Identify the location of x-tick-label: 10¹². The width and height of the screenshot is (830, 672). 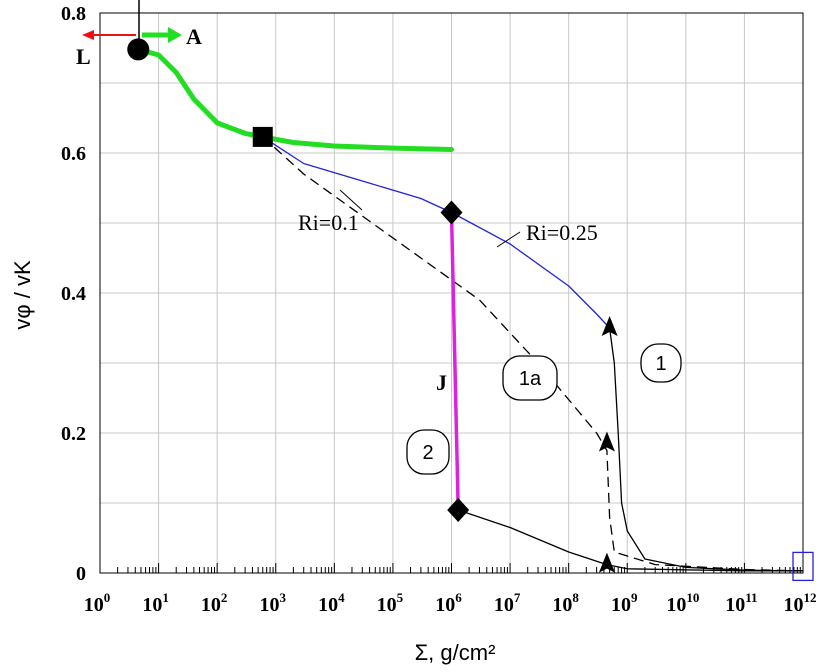
(800, 603).